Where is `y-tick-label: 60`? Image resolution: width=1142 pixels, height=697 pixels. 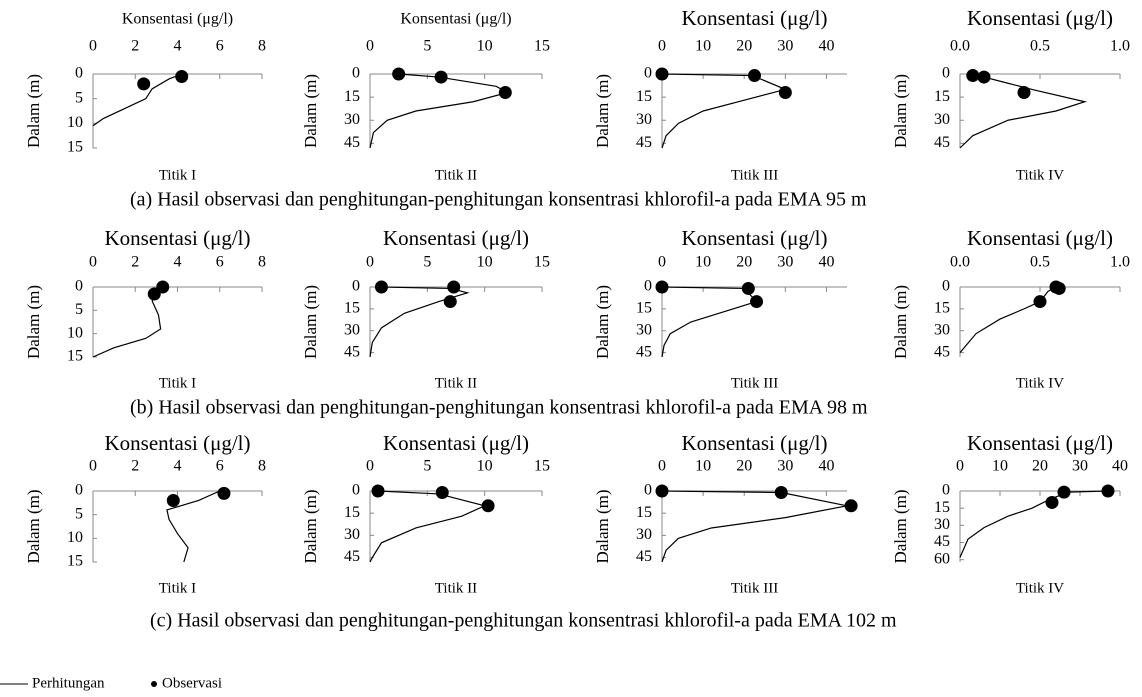 y-tick-label: 60 is located at coordinates (942, 558).